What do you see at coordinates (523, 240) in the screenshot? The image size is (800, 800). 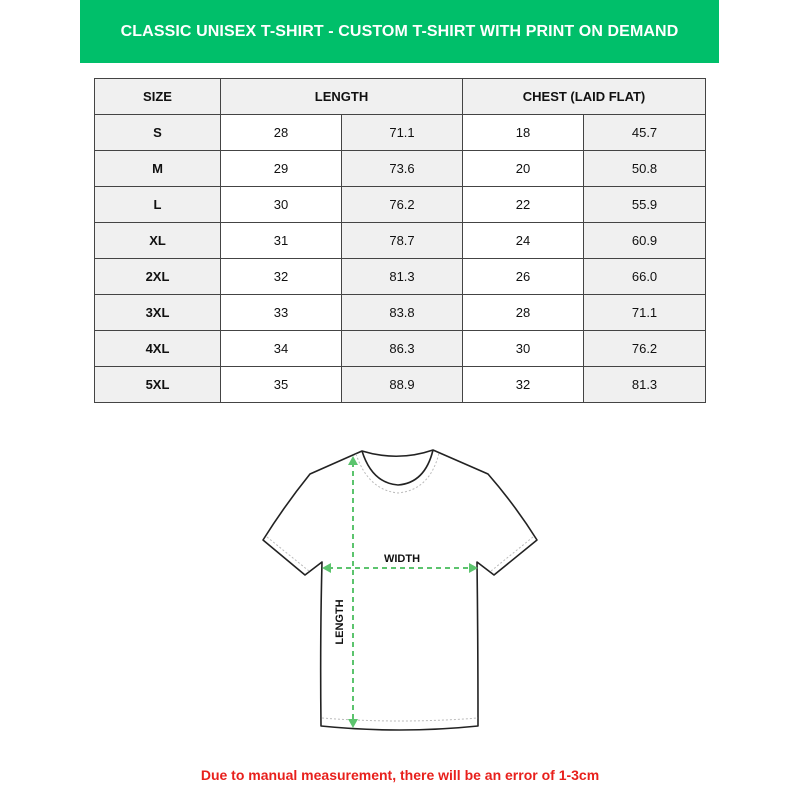 I see `chest-in-cell: 24` at bounding box center [523, 240].